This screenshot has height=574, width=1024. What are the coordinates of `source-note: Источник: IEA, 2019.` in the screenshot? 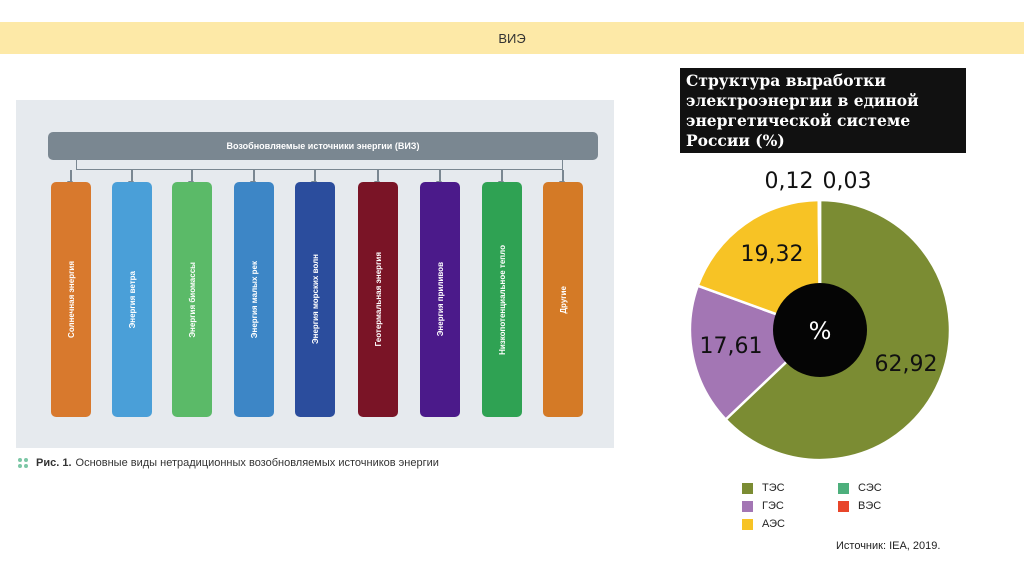 It's located at (888, 546).